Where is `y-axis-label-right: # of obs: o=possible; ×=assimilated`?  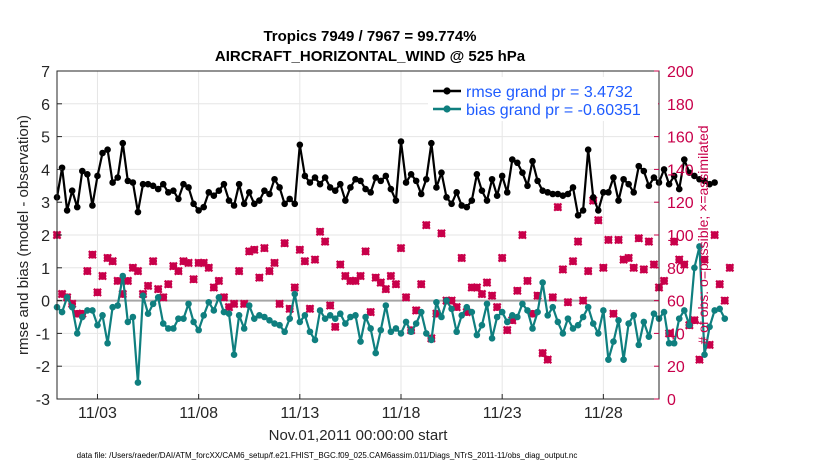 y-axis-label-right: # of obs: o=possible; ×=assimilated is located at coordinates (703, 234).